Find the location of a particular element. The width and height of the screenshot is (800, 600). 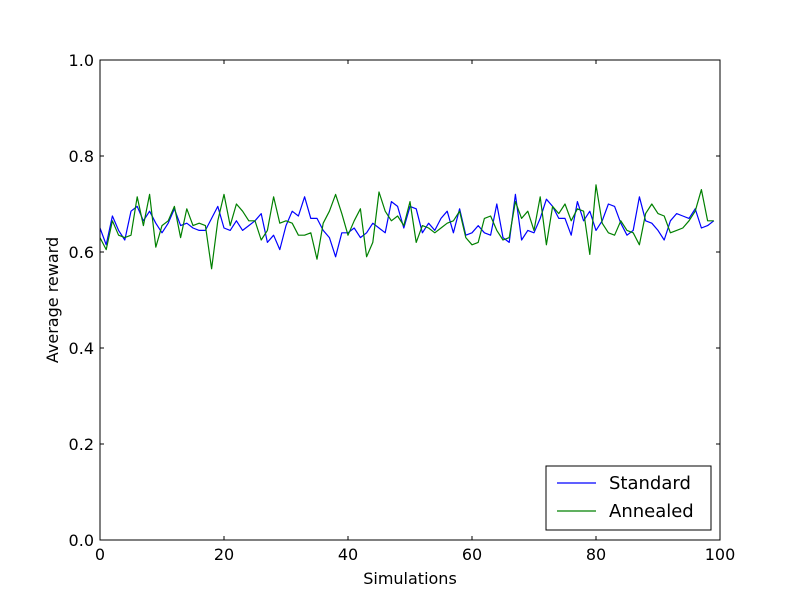

legend-label-standard: Standard is located at coordinates (650, 483).